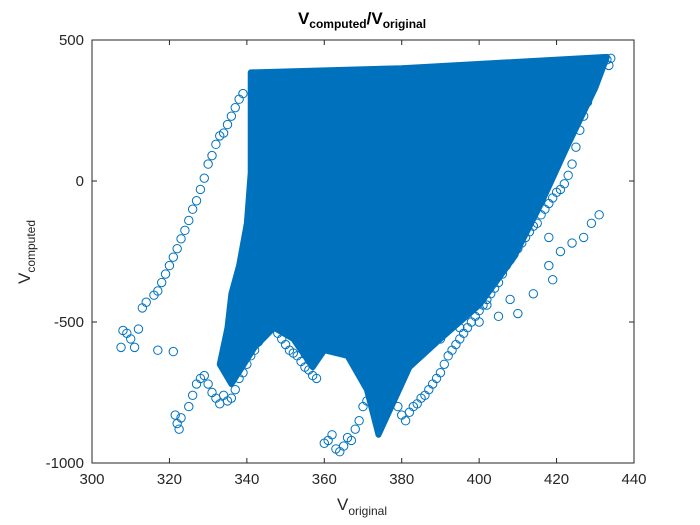 The width and height of the screenshot is (700, 525). What do you see at coordinates (80, 181) in the screenshot?
I see `y-tick-label: 0` at bounding box center [80, 181].